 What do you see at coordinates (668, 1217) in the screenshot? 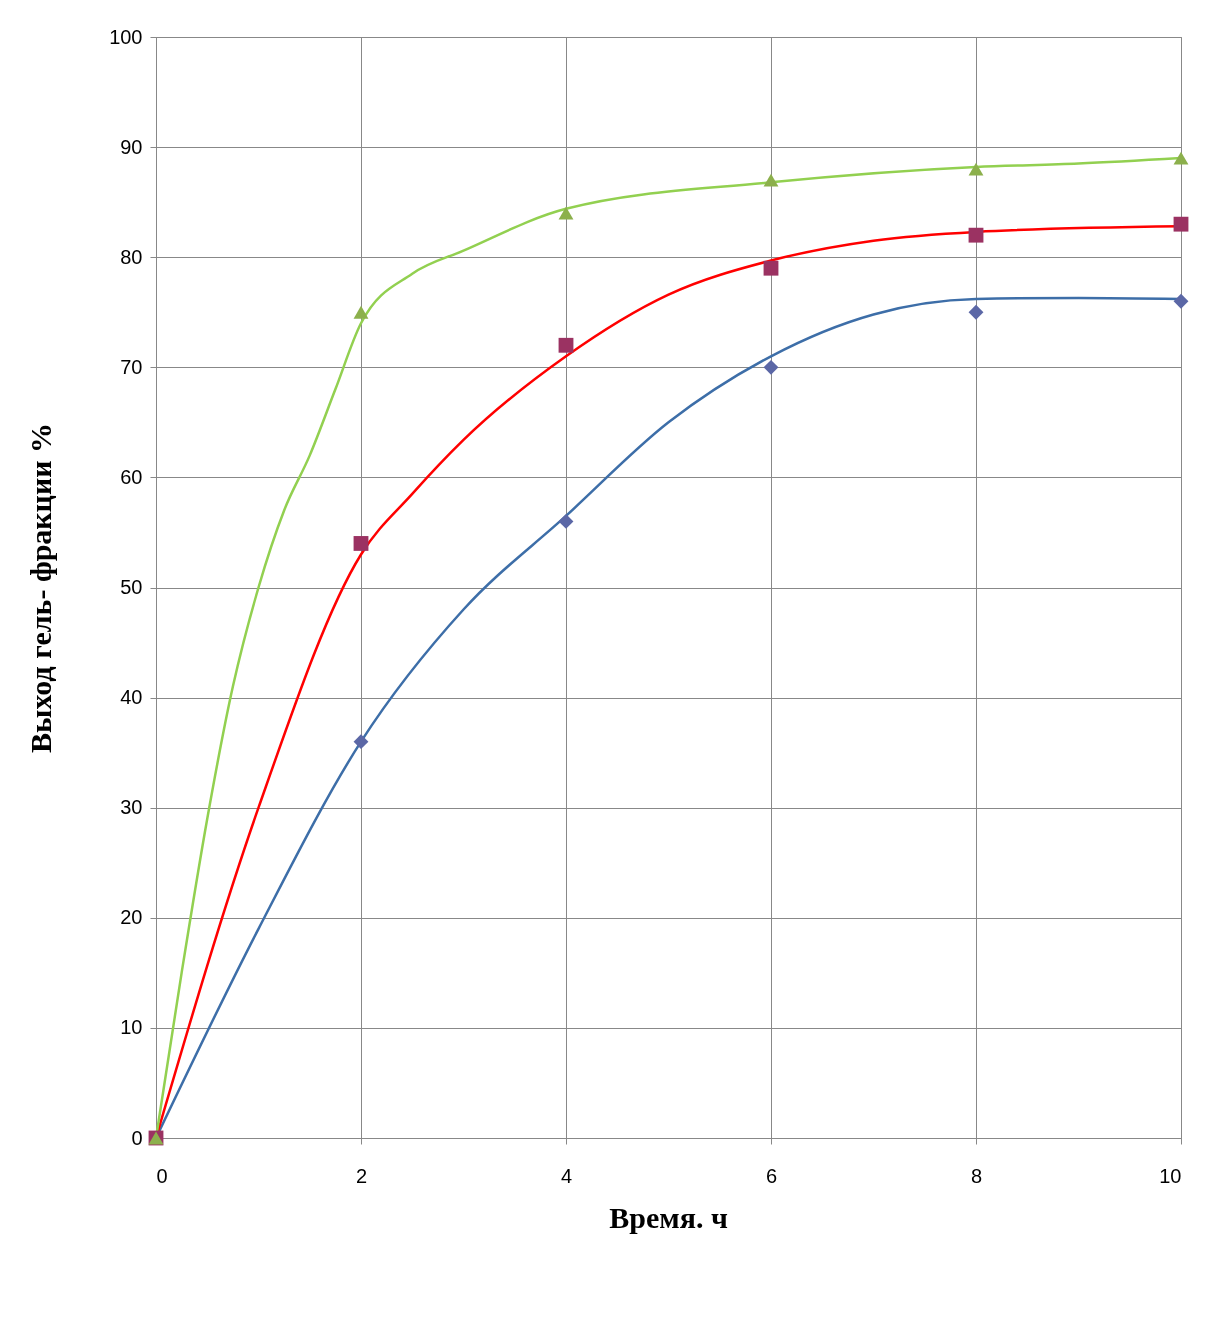
I see `x-axis-title: Время. ч` at bounding box center [668, 1217].